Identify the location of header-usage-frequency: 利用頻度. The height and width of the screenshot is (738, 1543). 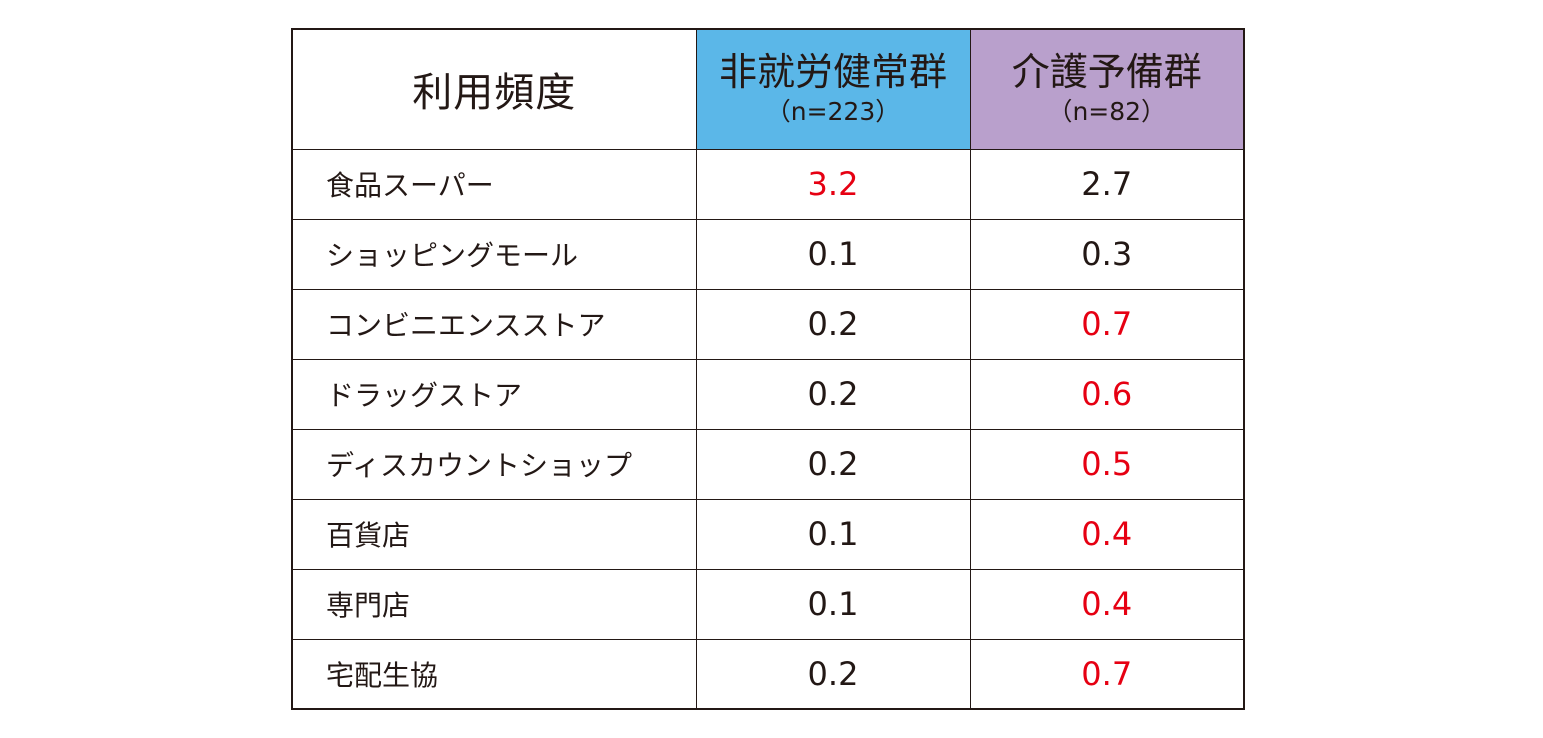
(494, 89).